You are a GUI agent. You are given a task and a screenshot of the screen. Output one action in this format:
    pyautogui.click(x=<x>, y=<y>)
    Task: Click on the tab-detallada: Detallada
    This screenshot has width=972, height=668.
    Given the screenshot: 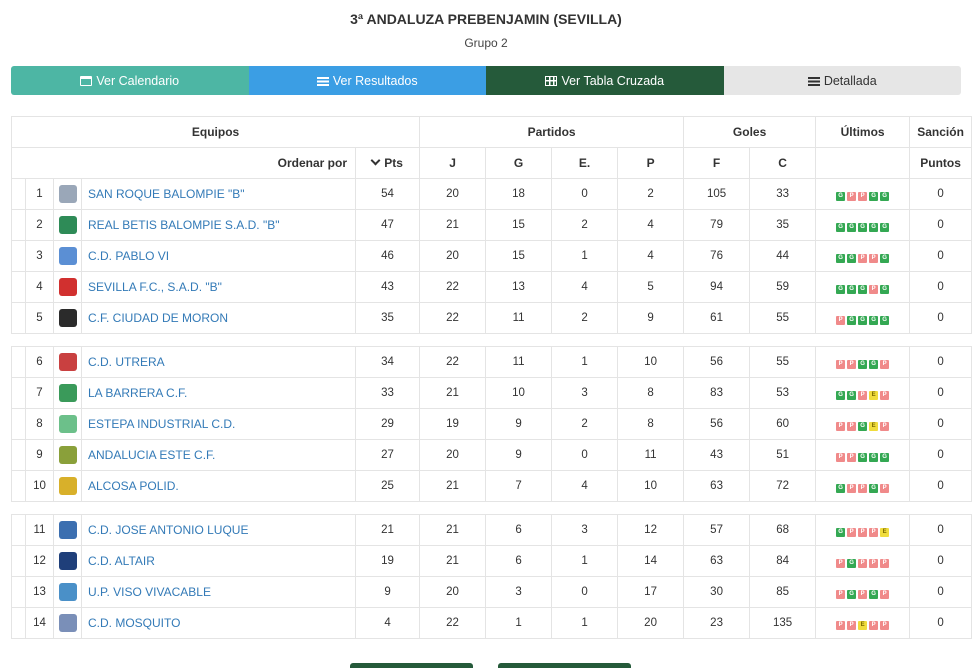 What is the action you would take?
    pyautogui.click(x=842, y=80)
    